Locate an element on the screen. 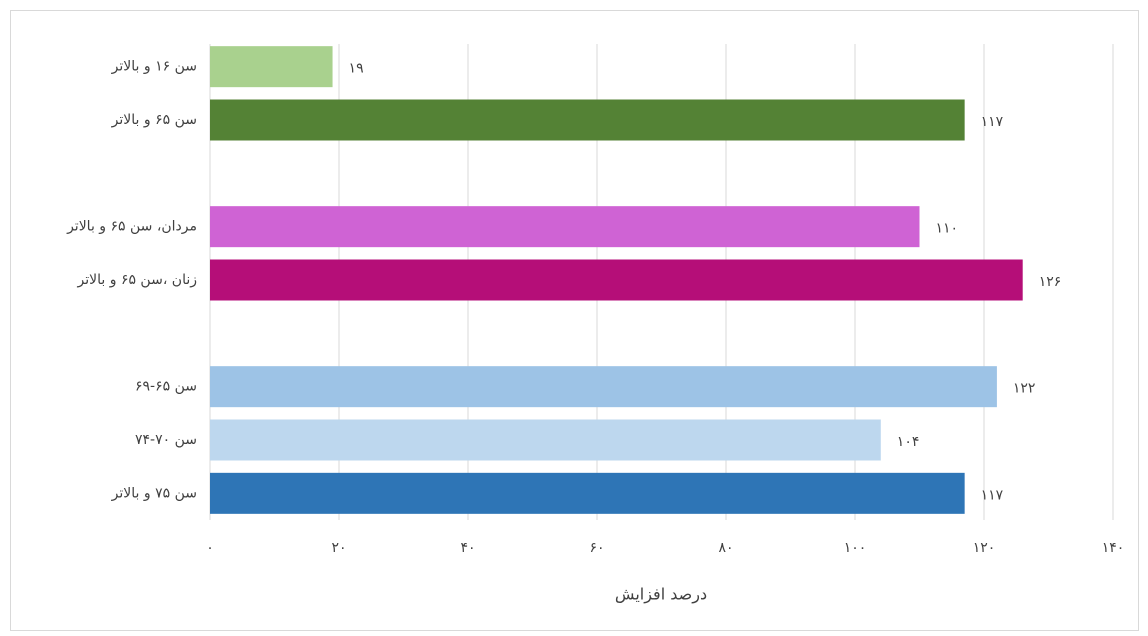 This screenshot has height=636, width=1148. x-tick-label: ۰ is located at coordinates (210, 548).